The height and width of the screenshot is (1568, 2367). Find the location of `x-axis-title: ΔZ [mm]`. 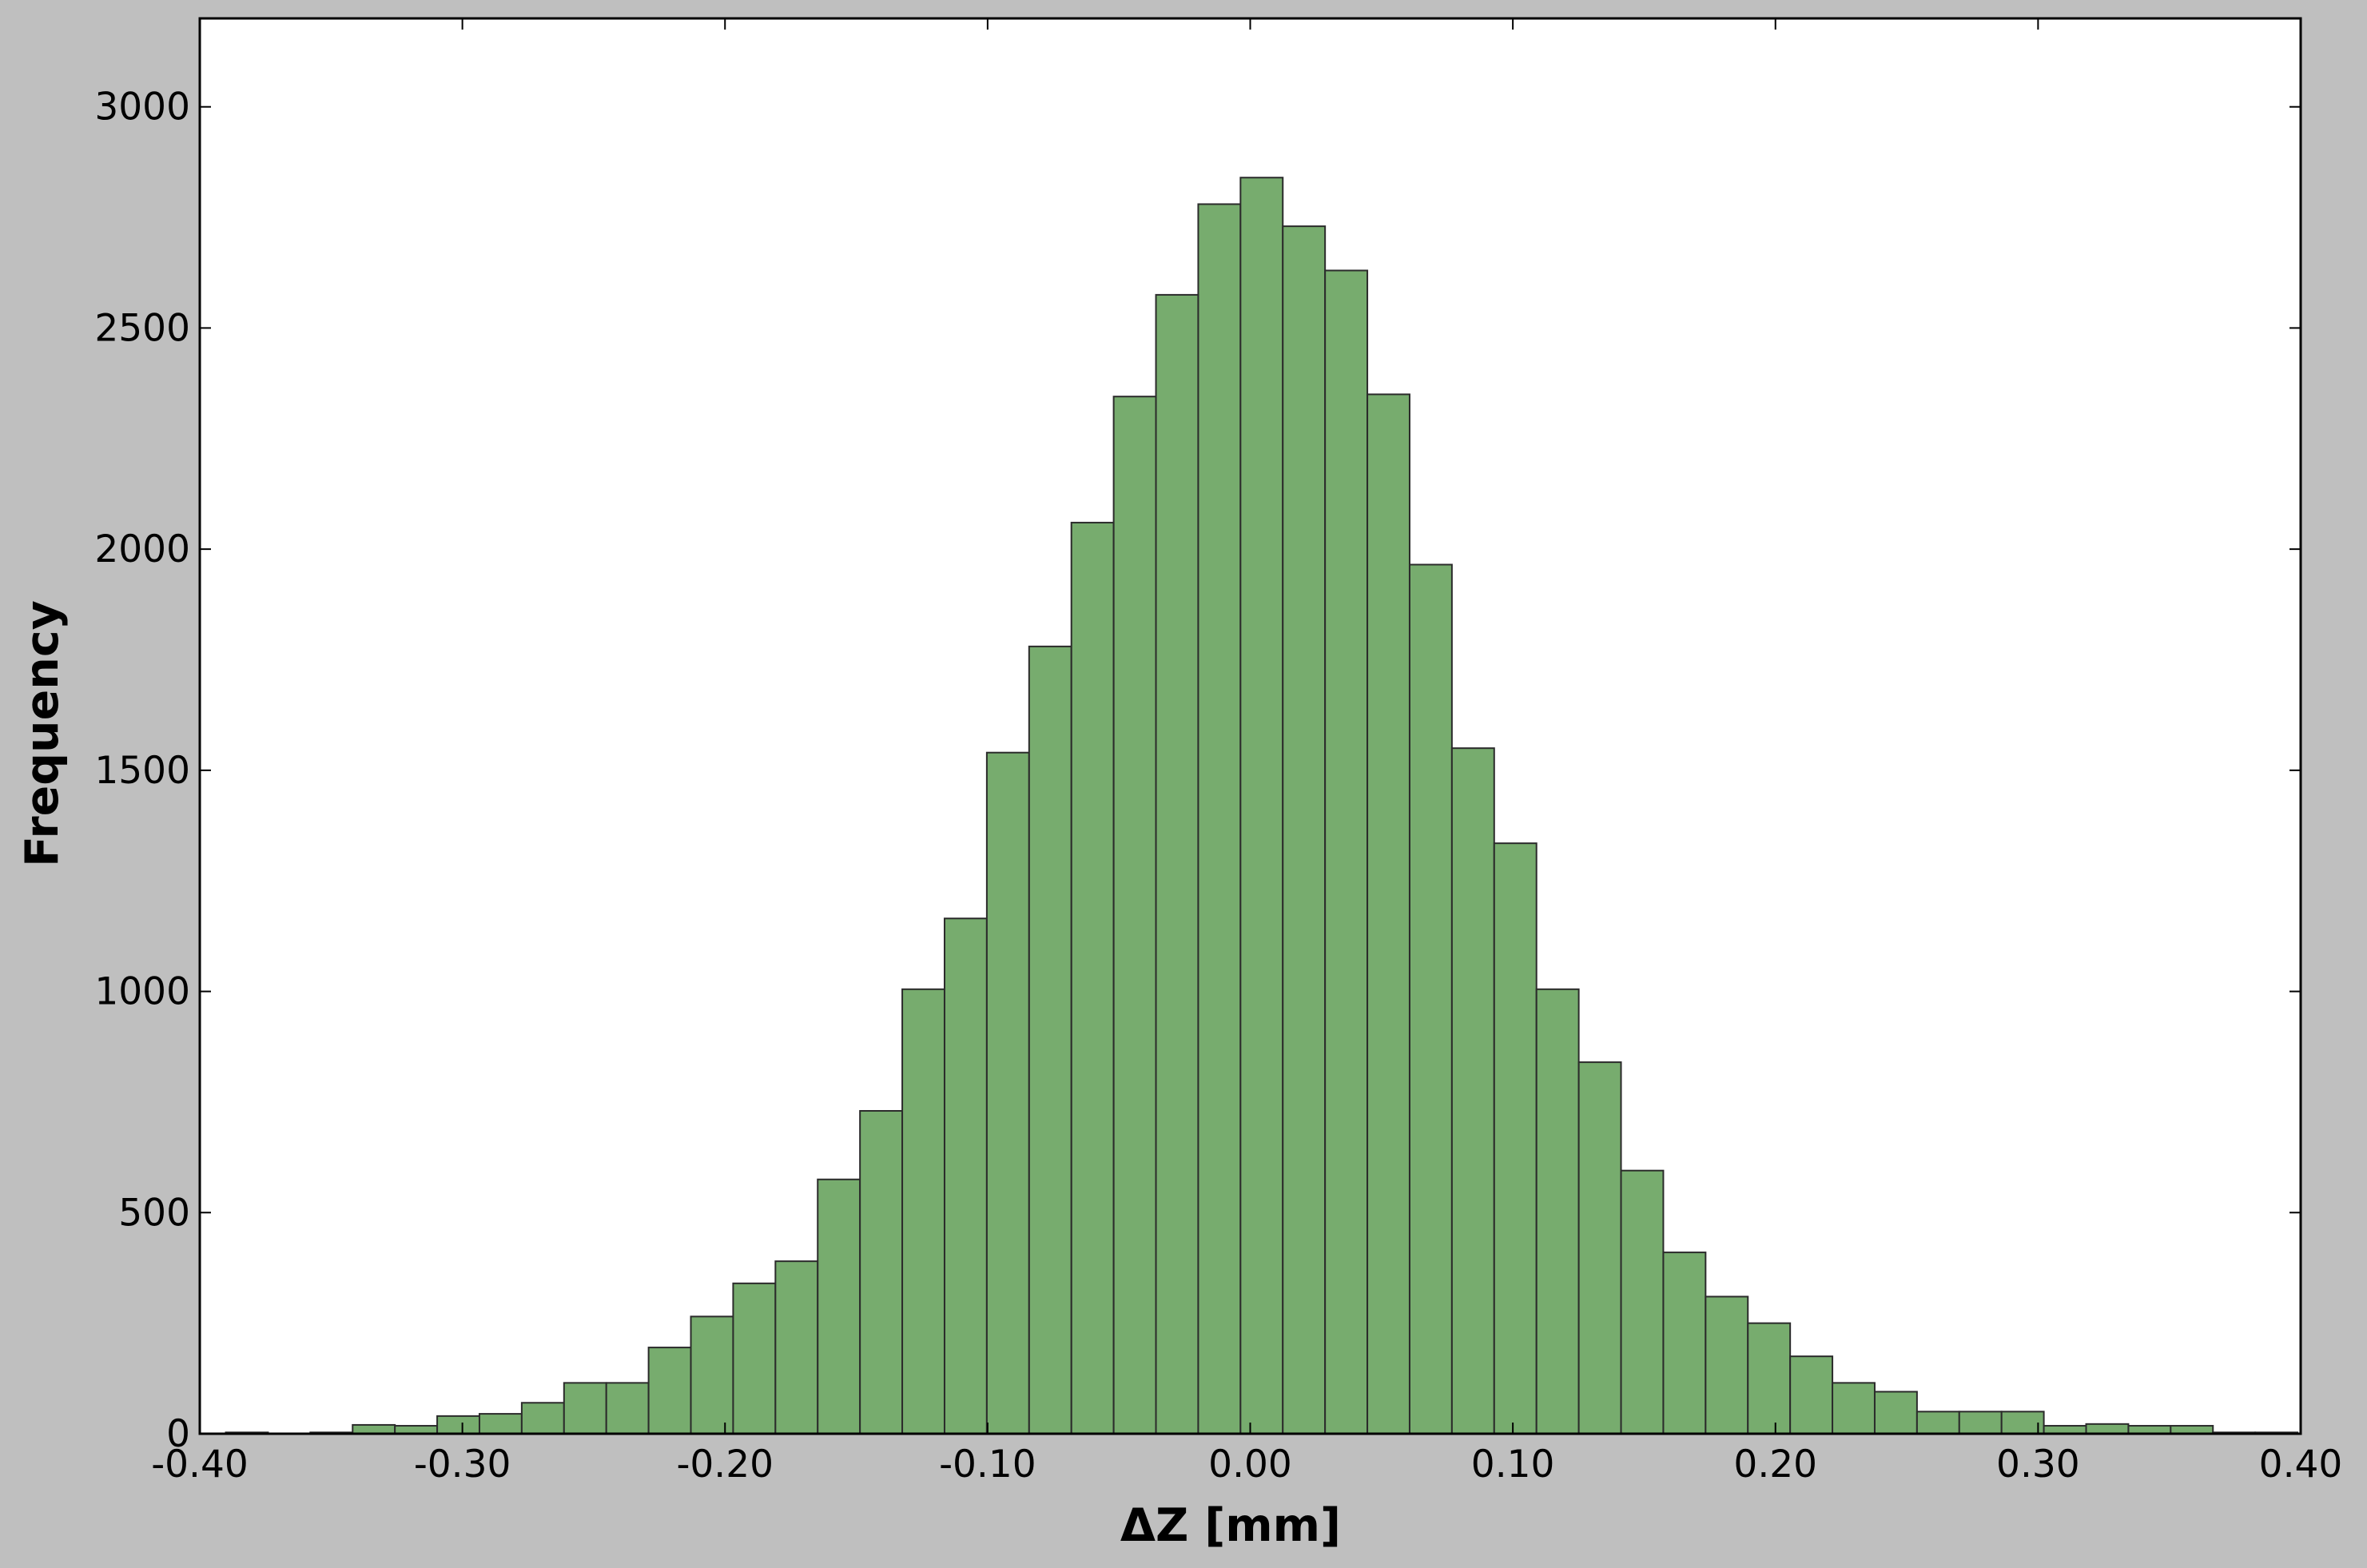

x-axis-title: ΔZ [mm] is located at coordinates (1231, 1525).